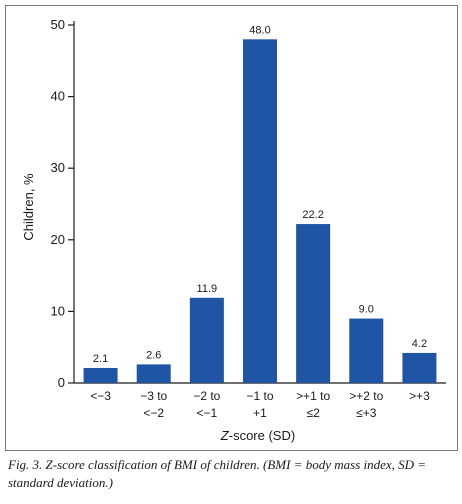 This screenshot has height=504, width=462. I want to click on x-tick-label: −2 to <−1, so click(206, 404).